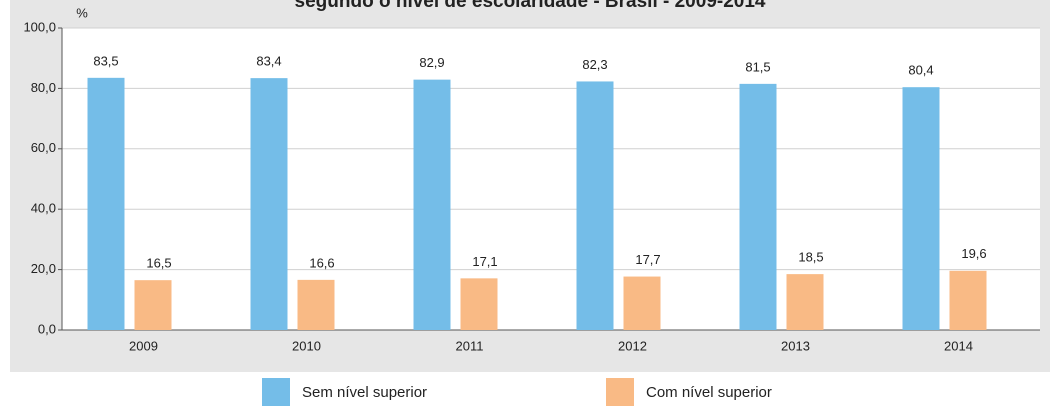 The image size is (1059, 406). Describe the element at coordinates (431, 62) in the screenshot. I see `value-label: 82,9` at that location.